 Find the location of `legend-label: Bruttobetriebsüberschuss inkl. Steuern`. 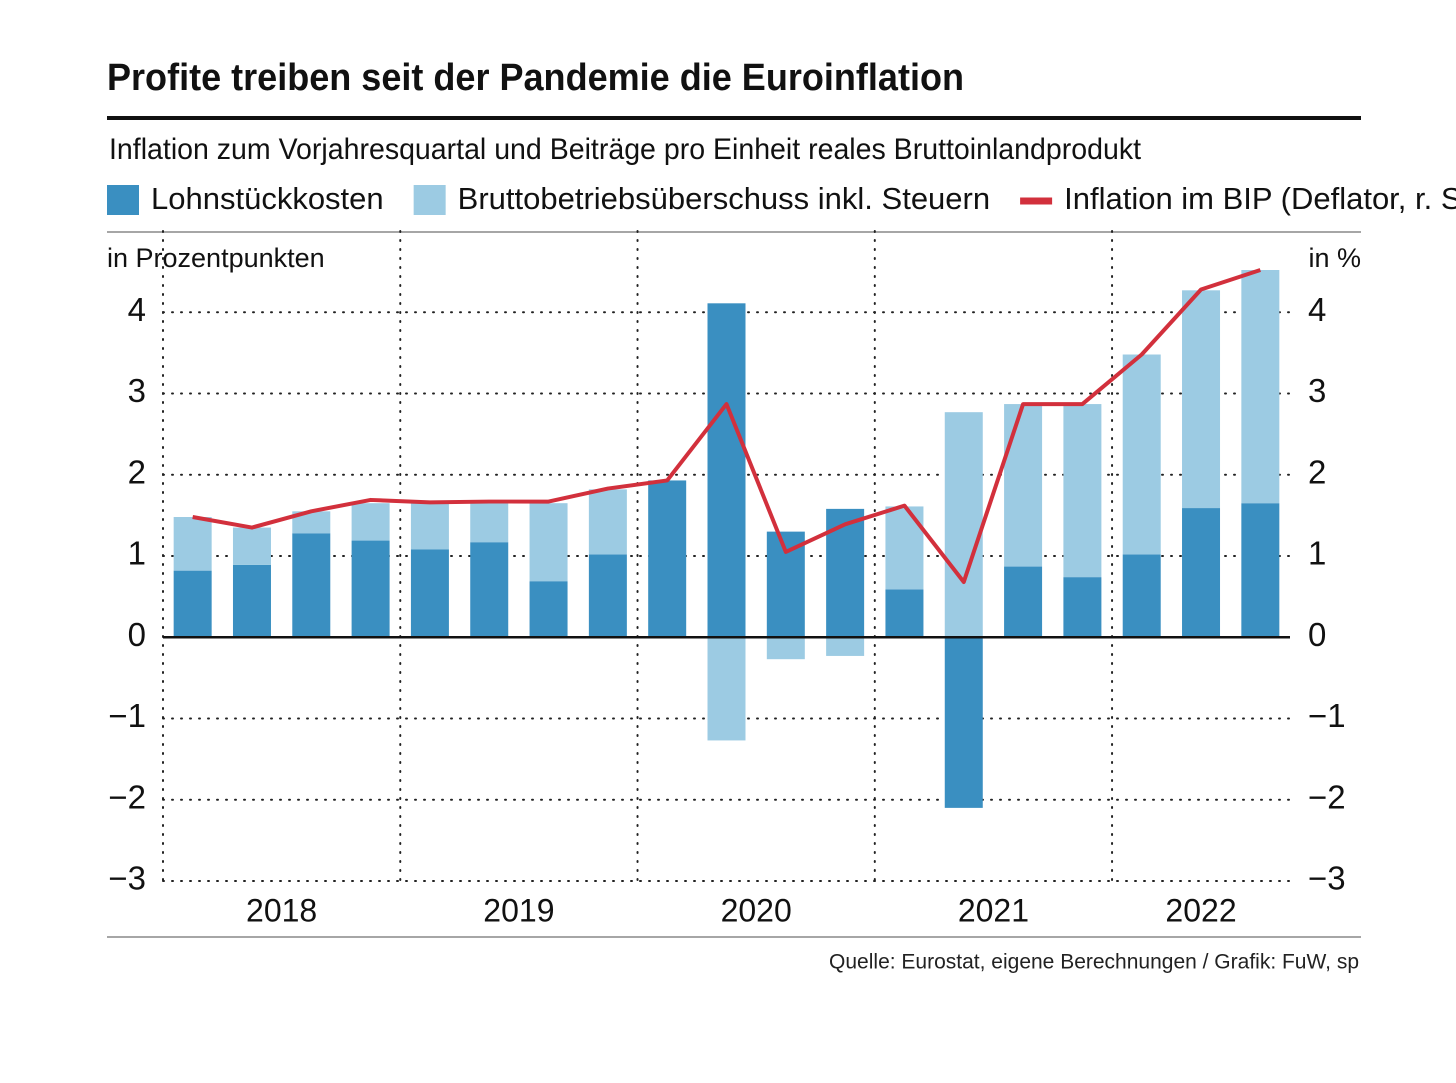

legend-label: Bruttobetriebsüberschuss inkl. Steuern is located at coordinates (724, 198).